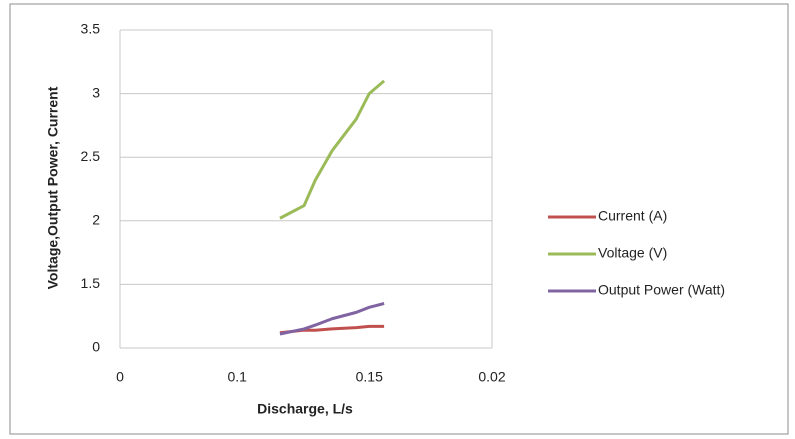  Describe the element at coordinates (96, 347) in the screenshot. I see `y-tick-label: 0` at that location.